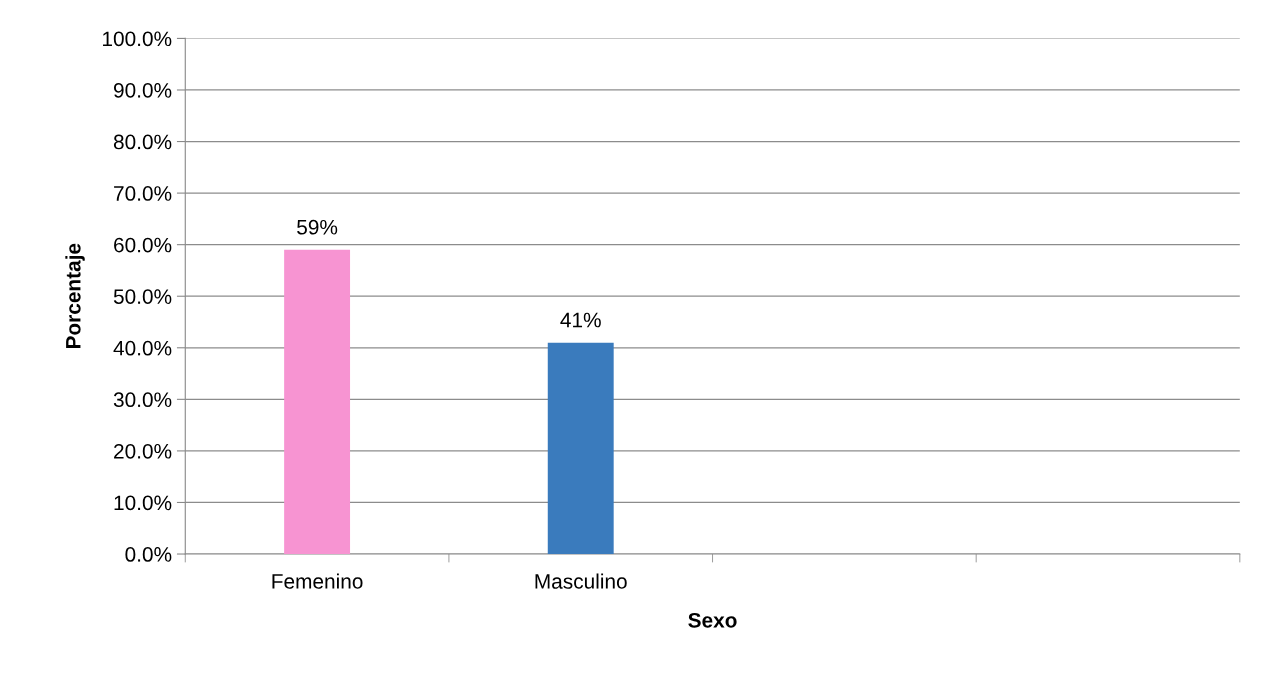  What do you see at coordinates (142, 296) in the screenshot?
I see `y-tick-label: 50.0%` at bounding box center [142, 296].